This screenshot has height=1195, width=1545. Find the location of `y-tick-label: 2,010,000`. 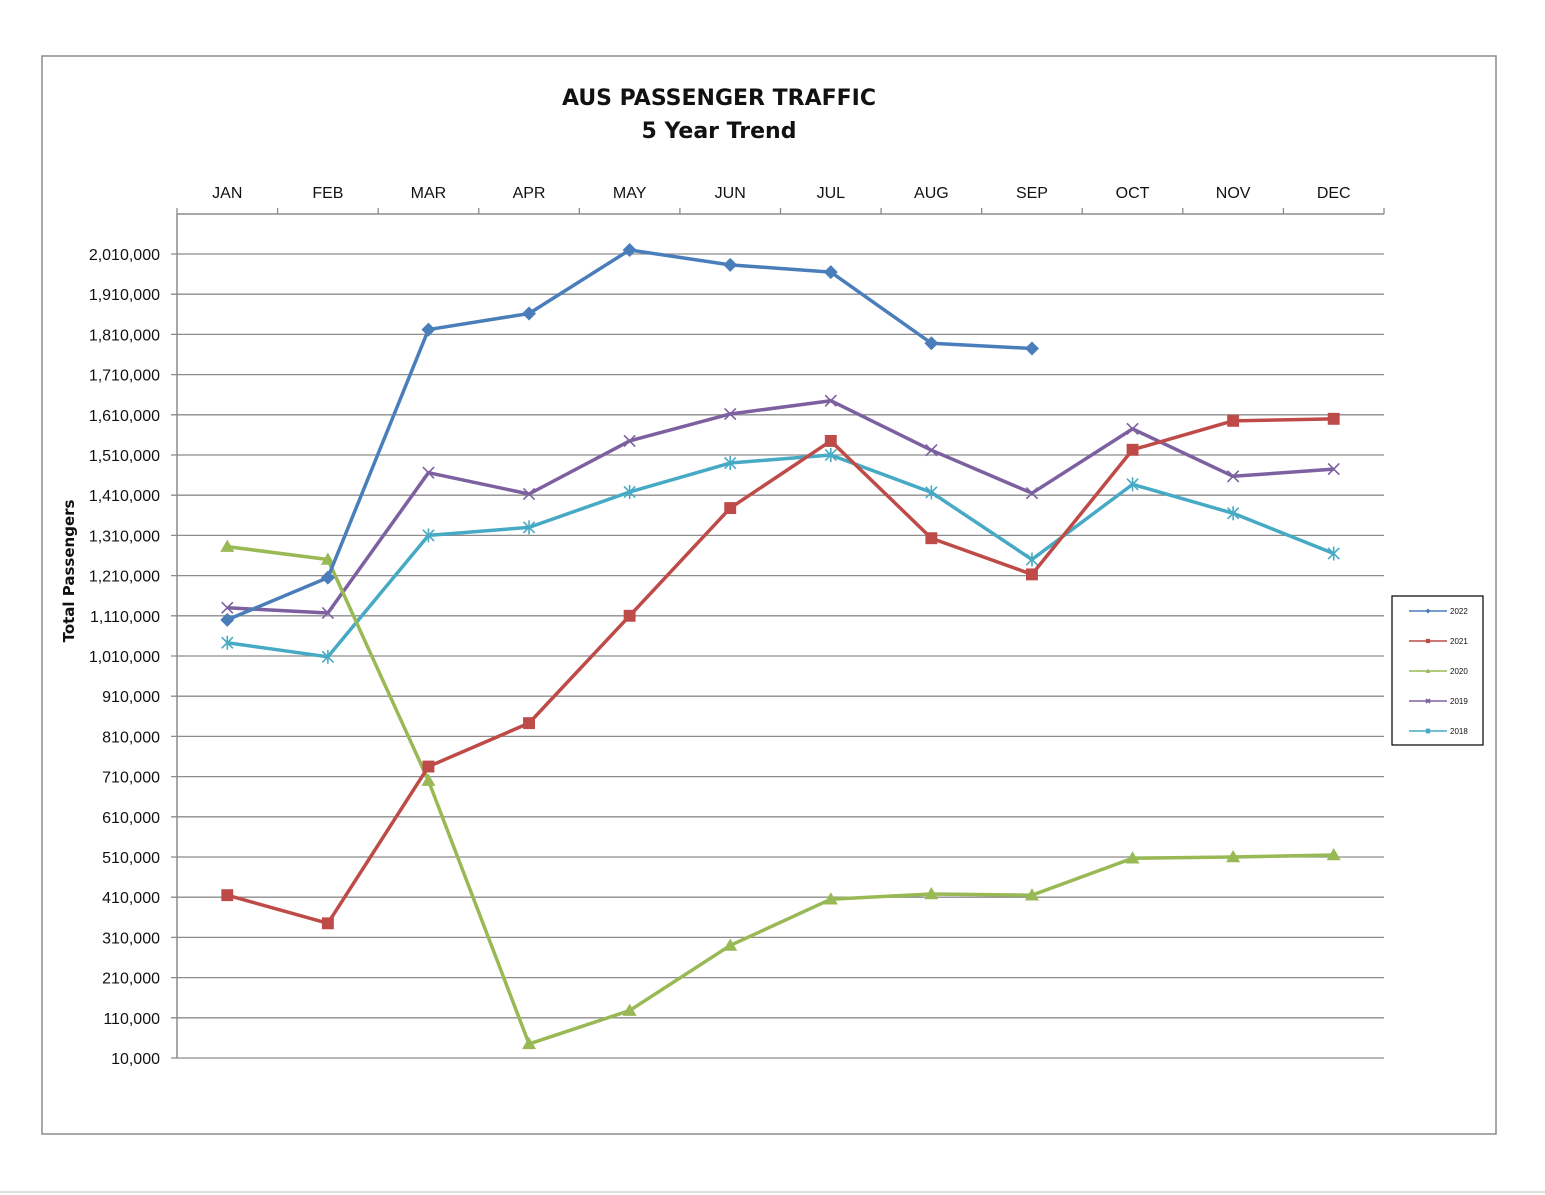

y-tick-label: 2,010,000 is located at coordinates (124, 255).